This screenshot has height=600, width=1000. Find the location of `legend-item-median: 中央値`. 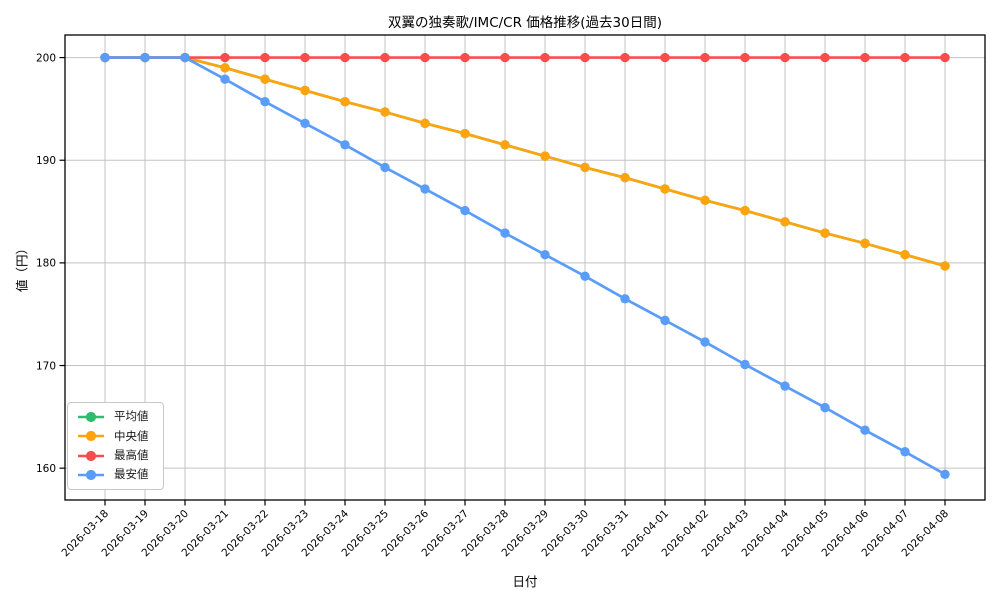

legend-item-median: 中央値 is located at coordinates (115, 436).